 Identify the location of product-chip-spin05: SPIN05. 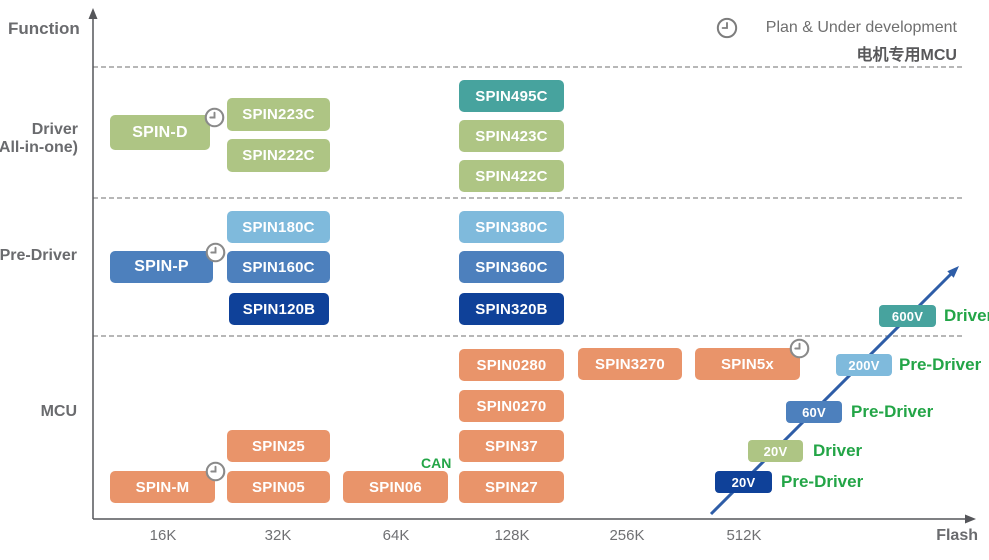
(278, 487).